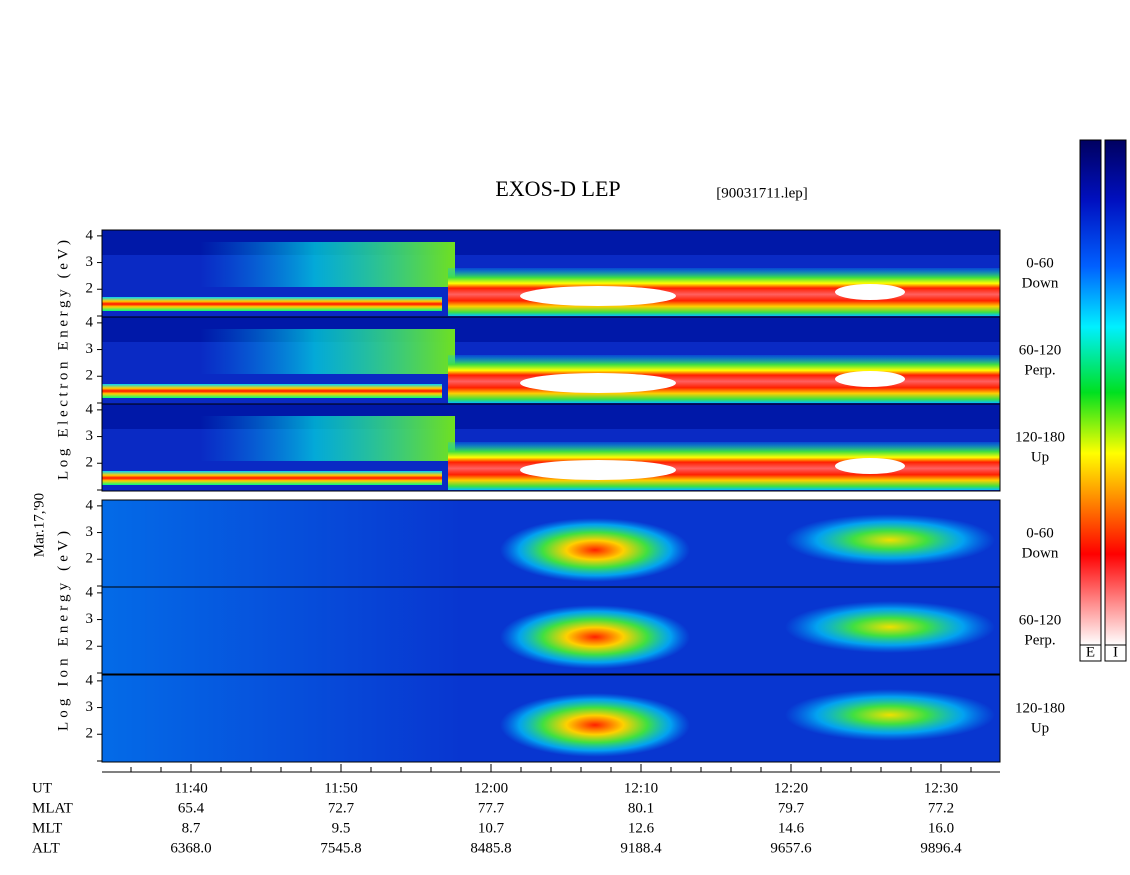  What do you see at coordinates (491, 788) in the screenshot?
I see `ephemeris-value: 12:00` at bounding box center [491, 788].